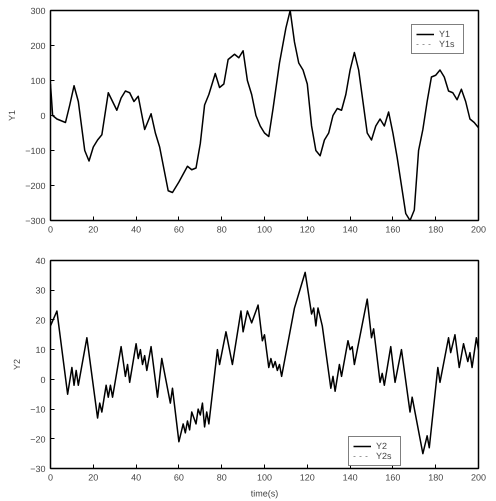  I want to click on y-tick-label: 20, so click(40, 320).